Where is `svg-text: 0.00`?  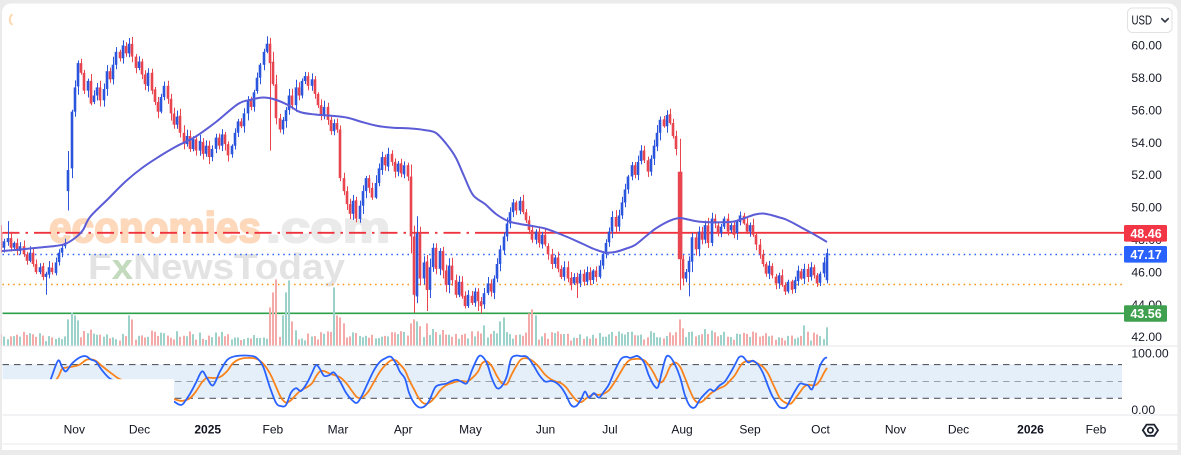 svg-text: 0.00 is located at coordinates (1143, 410).